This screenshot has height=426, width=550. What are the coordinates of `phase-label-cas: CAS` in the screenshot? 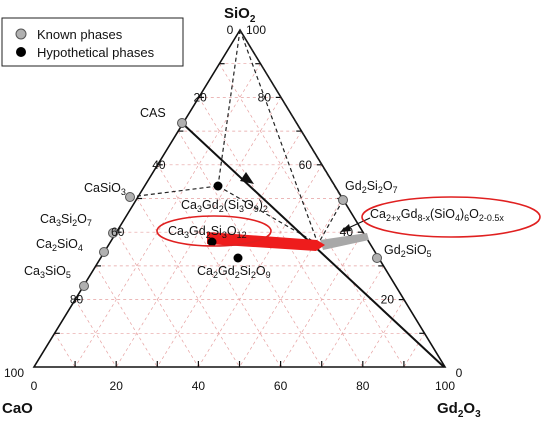 It's located at (153, 113).